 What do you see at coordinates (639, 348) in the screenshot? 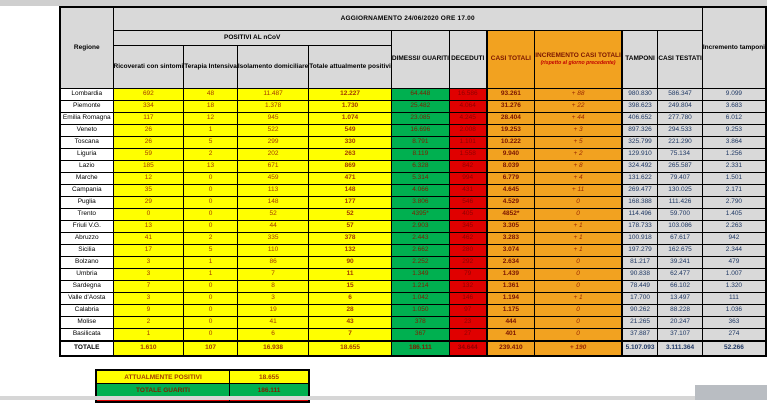
I see `tamponi-cell: 5.107.093` at bounding box center [639, 348].